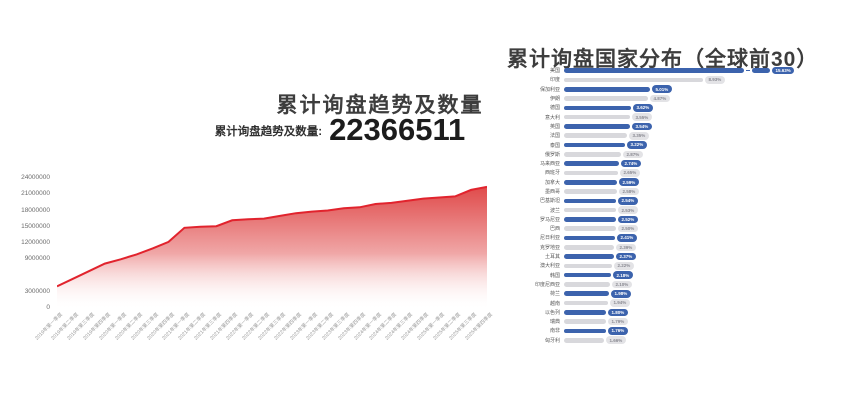 This screenshot has height=411, width=852. What do you see at coordinates (680, 116) in the screenshot?
I see `bar-row: 意大利 3.55%` at bounding box center [680, 116].